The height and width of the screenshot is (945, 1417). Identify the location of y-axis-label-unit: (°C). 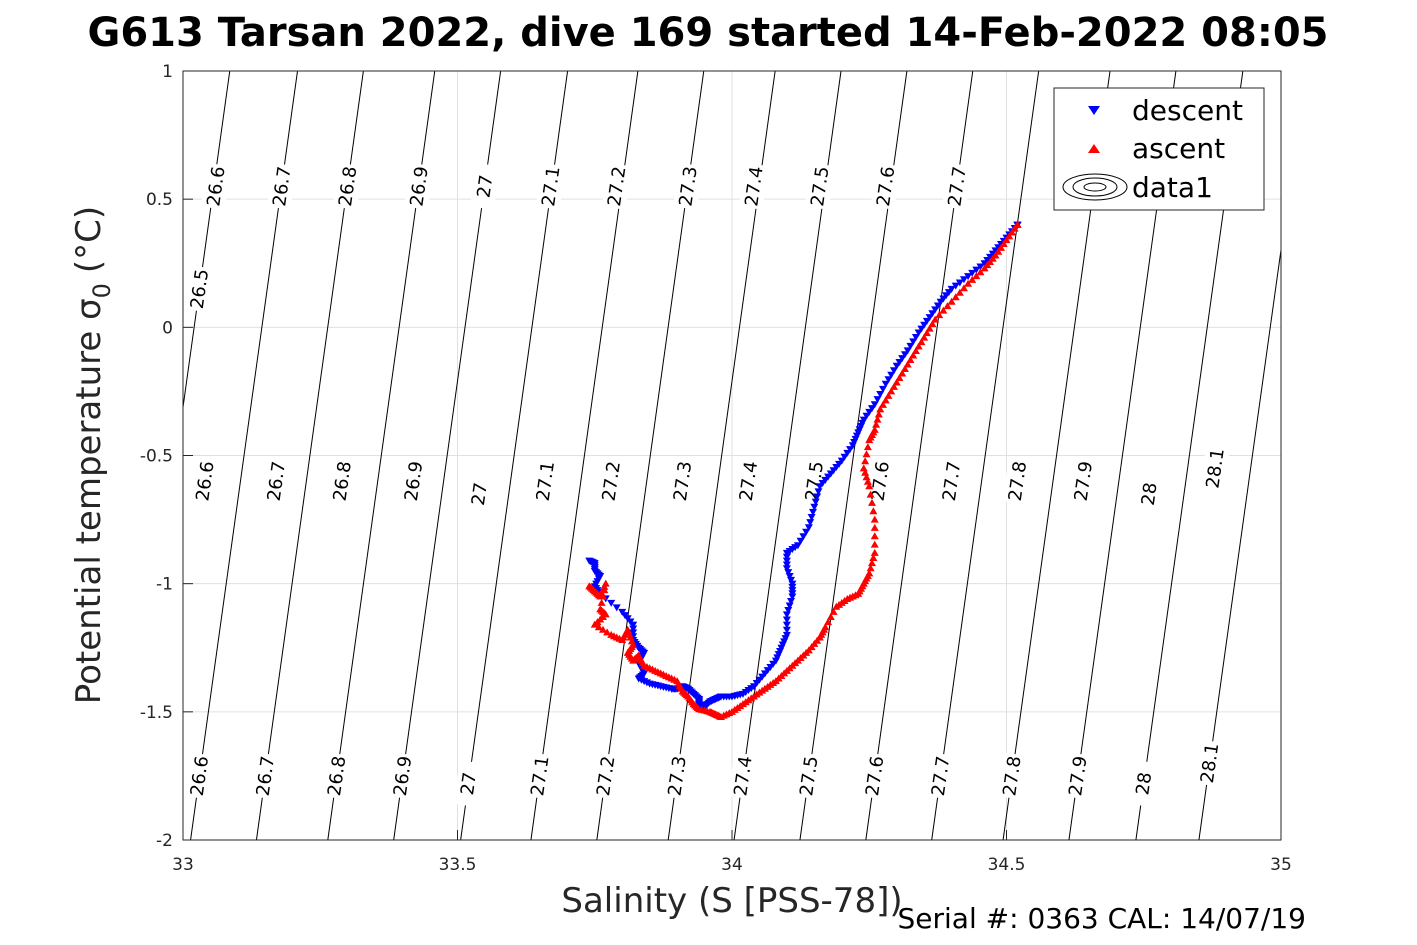
(89, 239).